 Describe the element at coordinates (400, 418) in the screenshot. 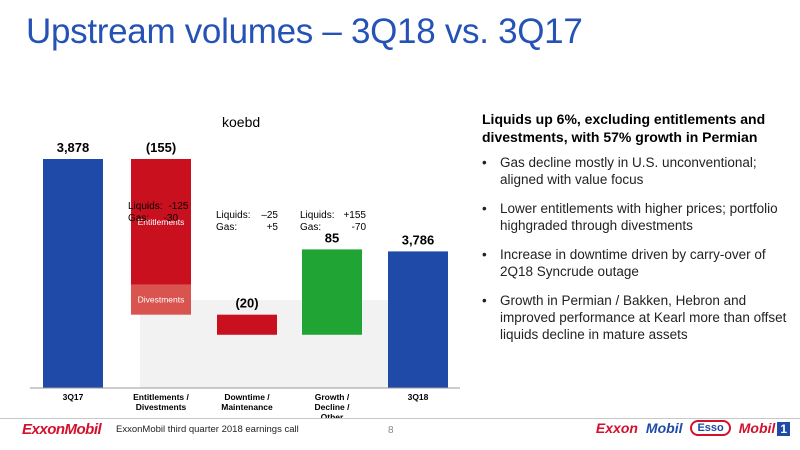

I see `footer-divider` at that location.